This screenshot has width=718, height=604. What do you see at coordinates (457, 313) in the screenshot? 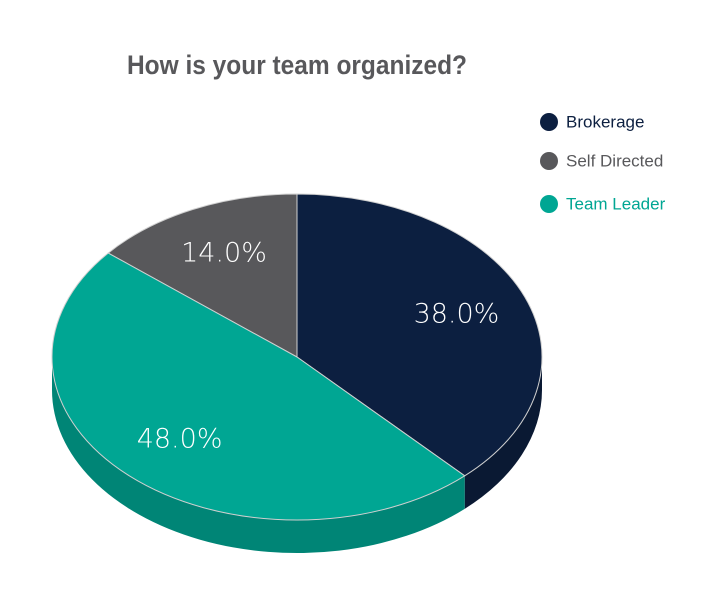
I see `value-label: 38.0%` at bounding box center [457, 313].